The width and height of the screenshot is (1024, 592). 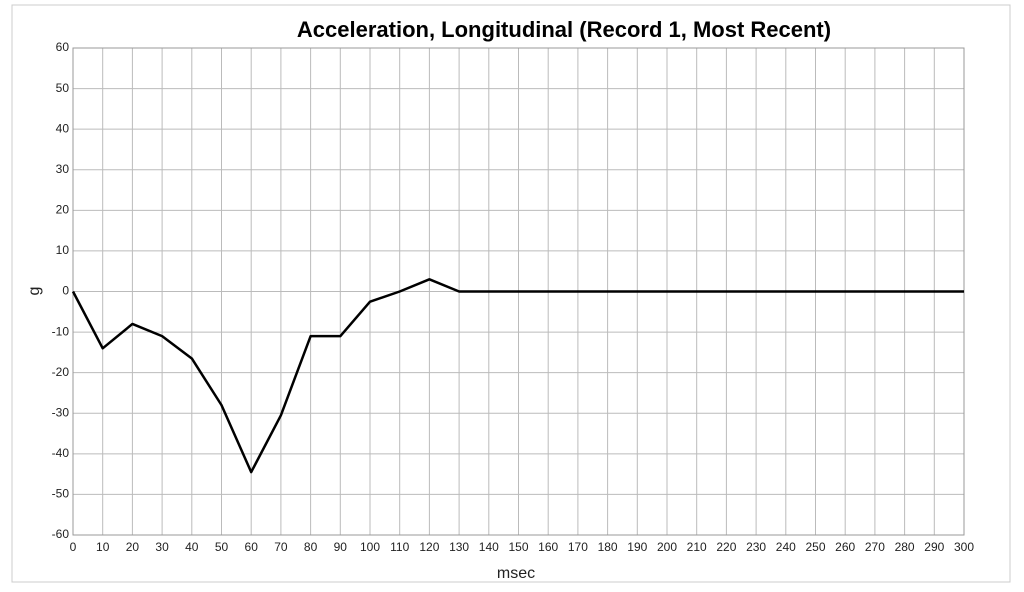 I want to click on y-tick-label: -20, so click(x=61, y=372).